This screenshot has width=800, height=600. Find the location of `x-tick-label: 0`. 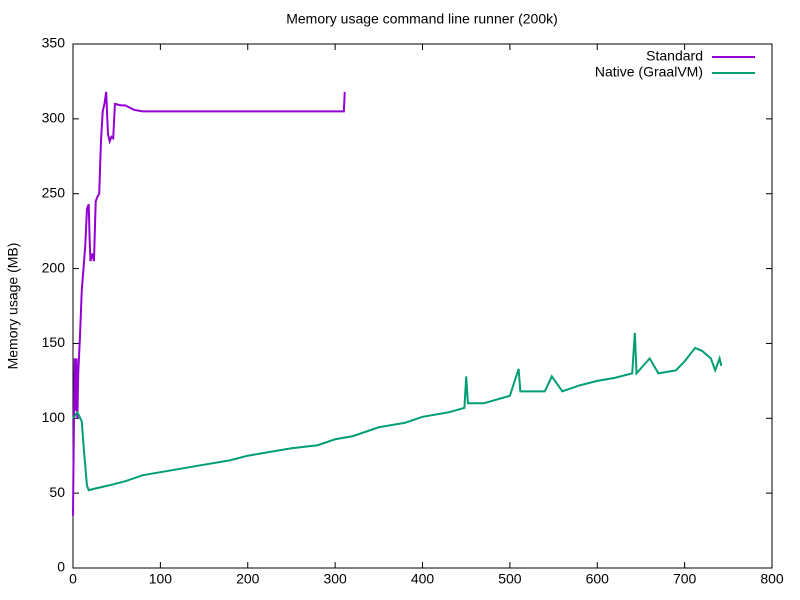

x-tick-label: 0 is located at coordinates (73, 579).